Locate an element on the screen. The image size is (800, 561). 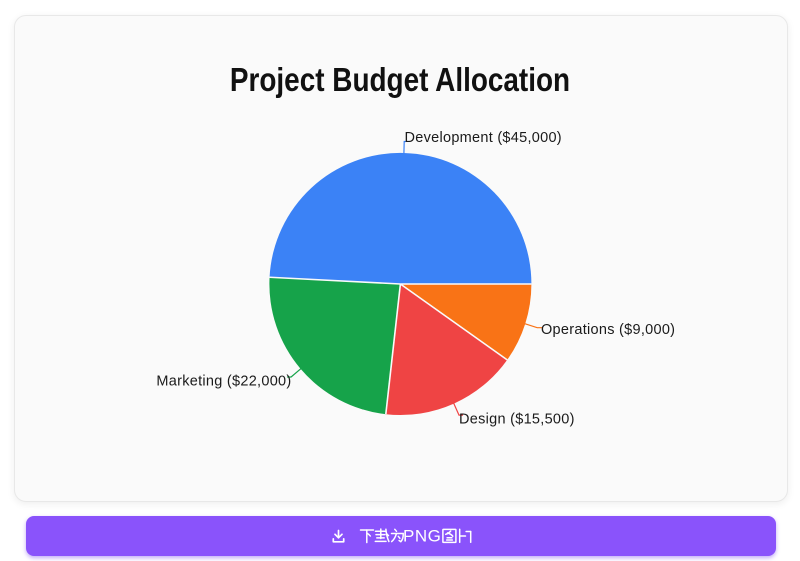
svg-text: Marketing ($22,000) is located at coordinates (223, 381).